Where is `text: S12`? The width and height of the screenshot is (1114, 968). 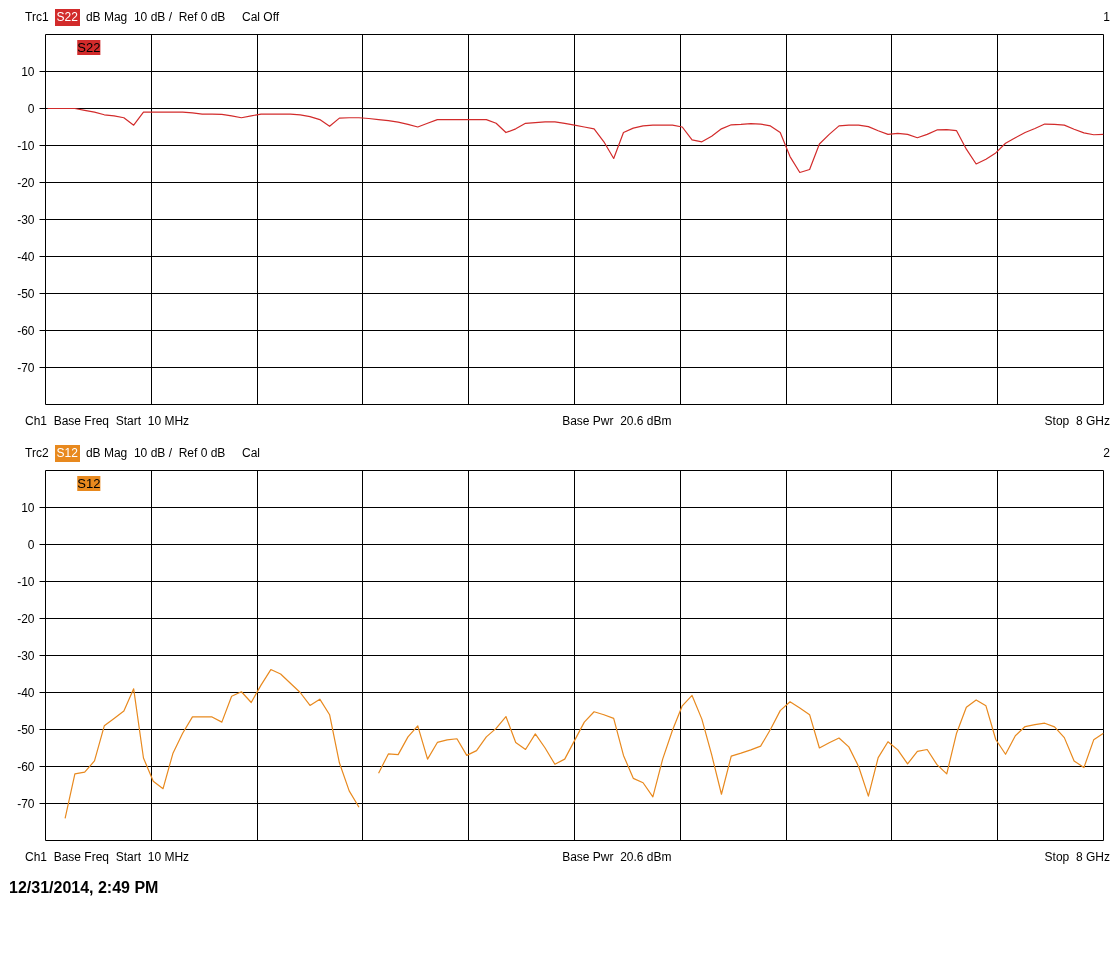 text: S12 is located at coordinates (67, 453).